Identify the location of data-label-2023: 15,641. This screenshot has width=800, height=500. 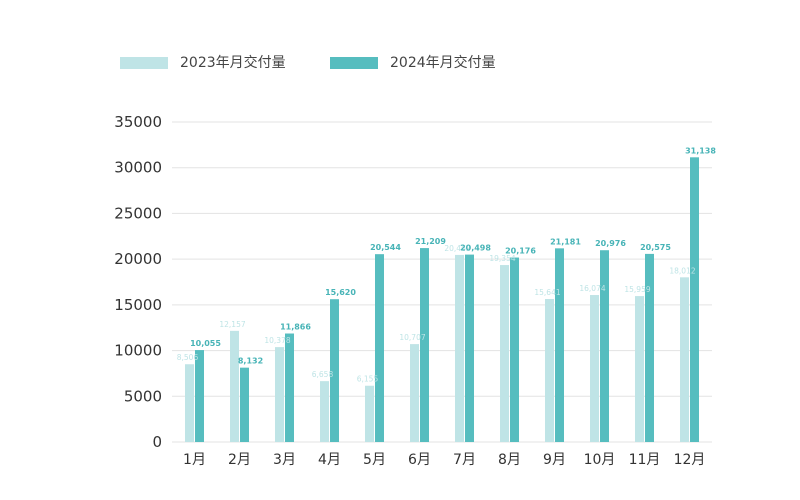
(547, 292).